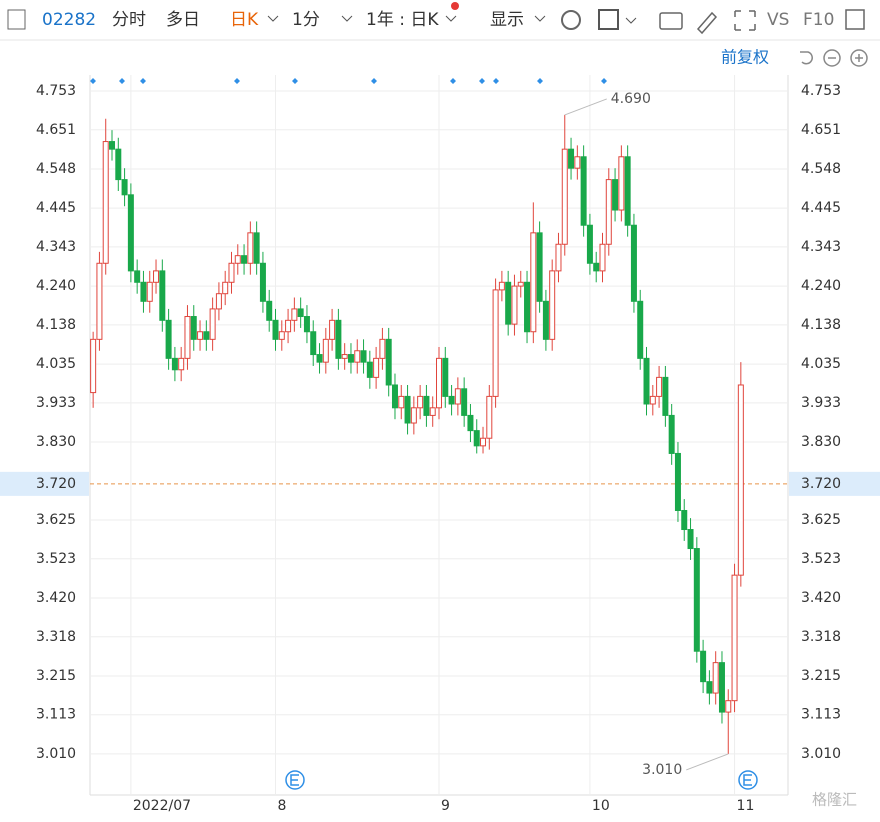  What do you see at coordinates (56, 169) in the screenshot?
I see `y-tick-label: 4.548` at bounding box center [56, 169].